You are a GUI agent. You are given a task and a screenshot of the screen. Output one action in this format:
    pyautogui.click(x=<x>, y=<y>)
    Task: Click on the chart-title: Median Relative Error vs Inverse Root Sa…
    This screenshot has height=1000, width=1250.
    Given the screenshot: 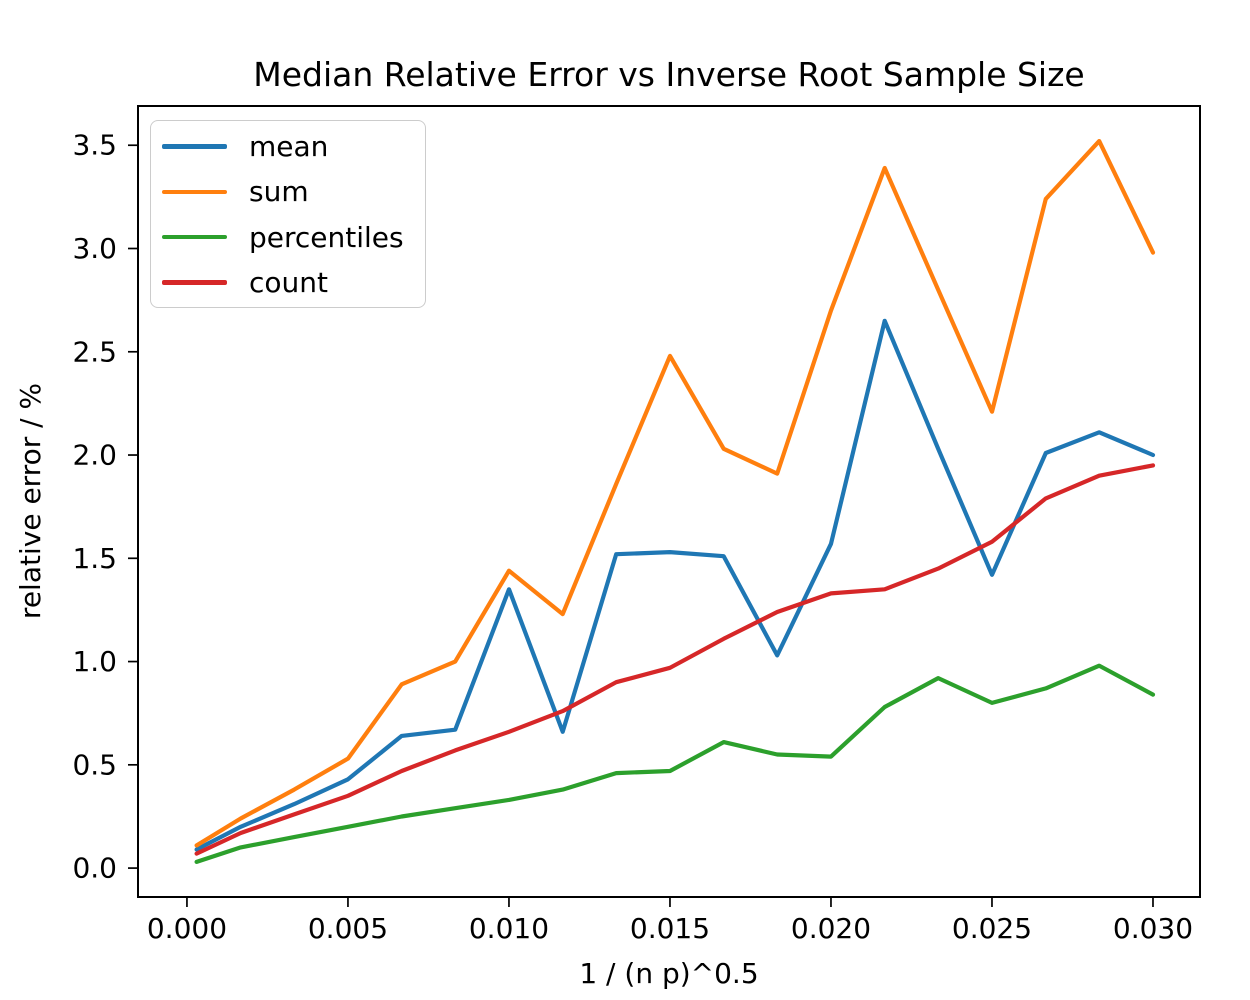 What is the action you would take?
    pyautogui.click(x=668, y=74)
    